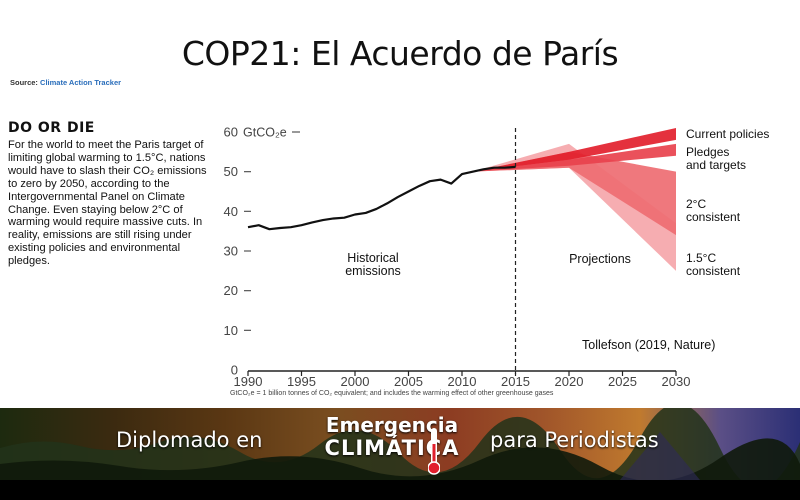 This screenshot has height=500, width=800. I want to click on y-tick-label: 30, so click(231, 251).